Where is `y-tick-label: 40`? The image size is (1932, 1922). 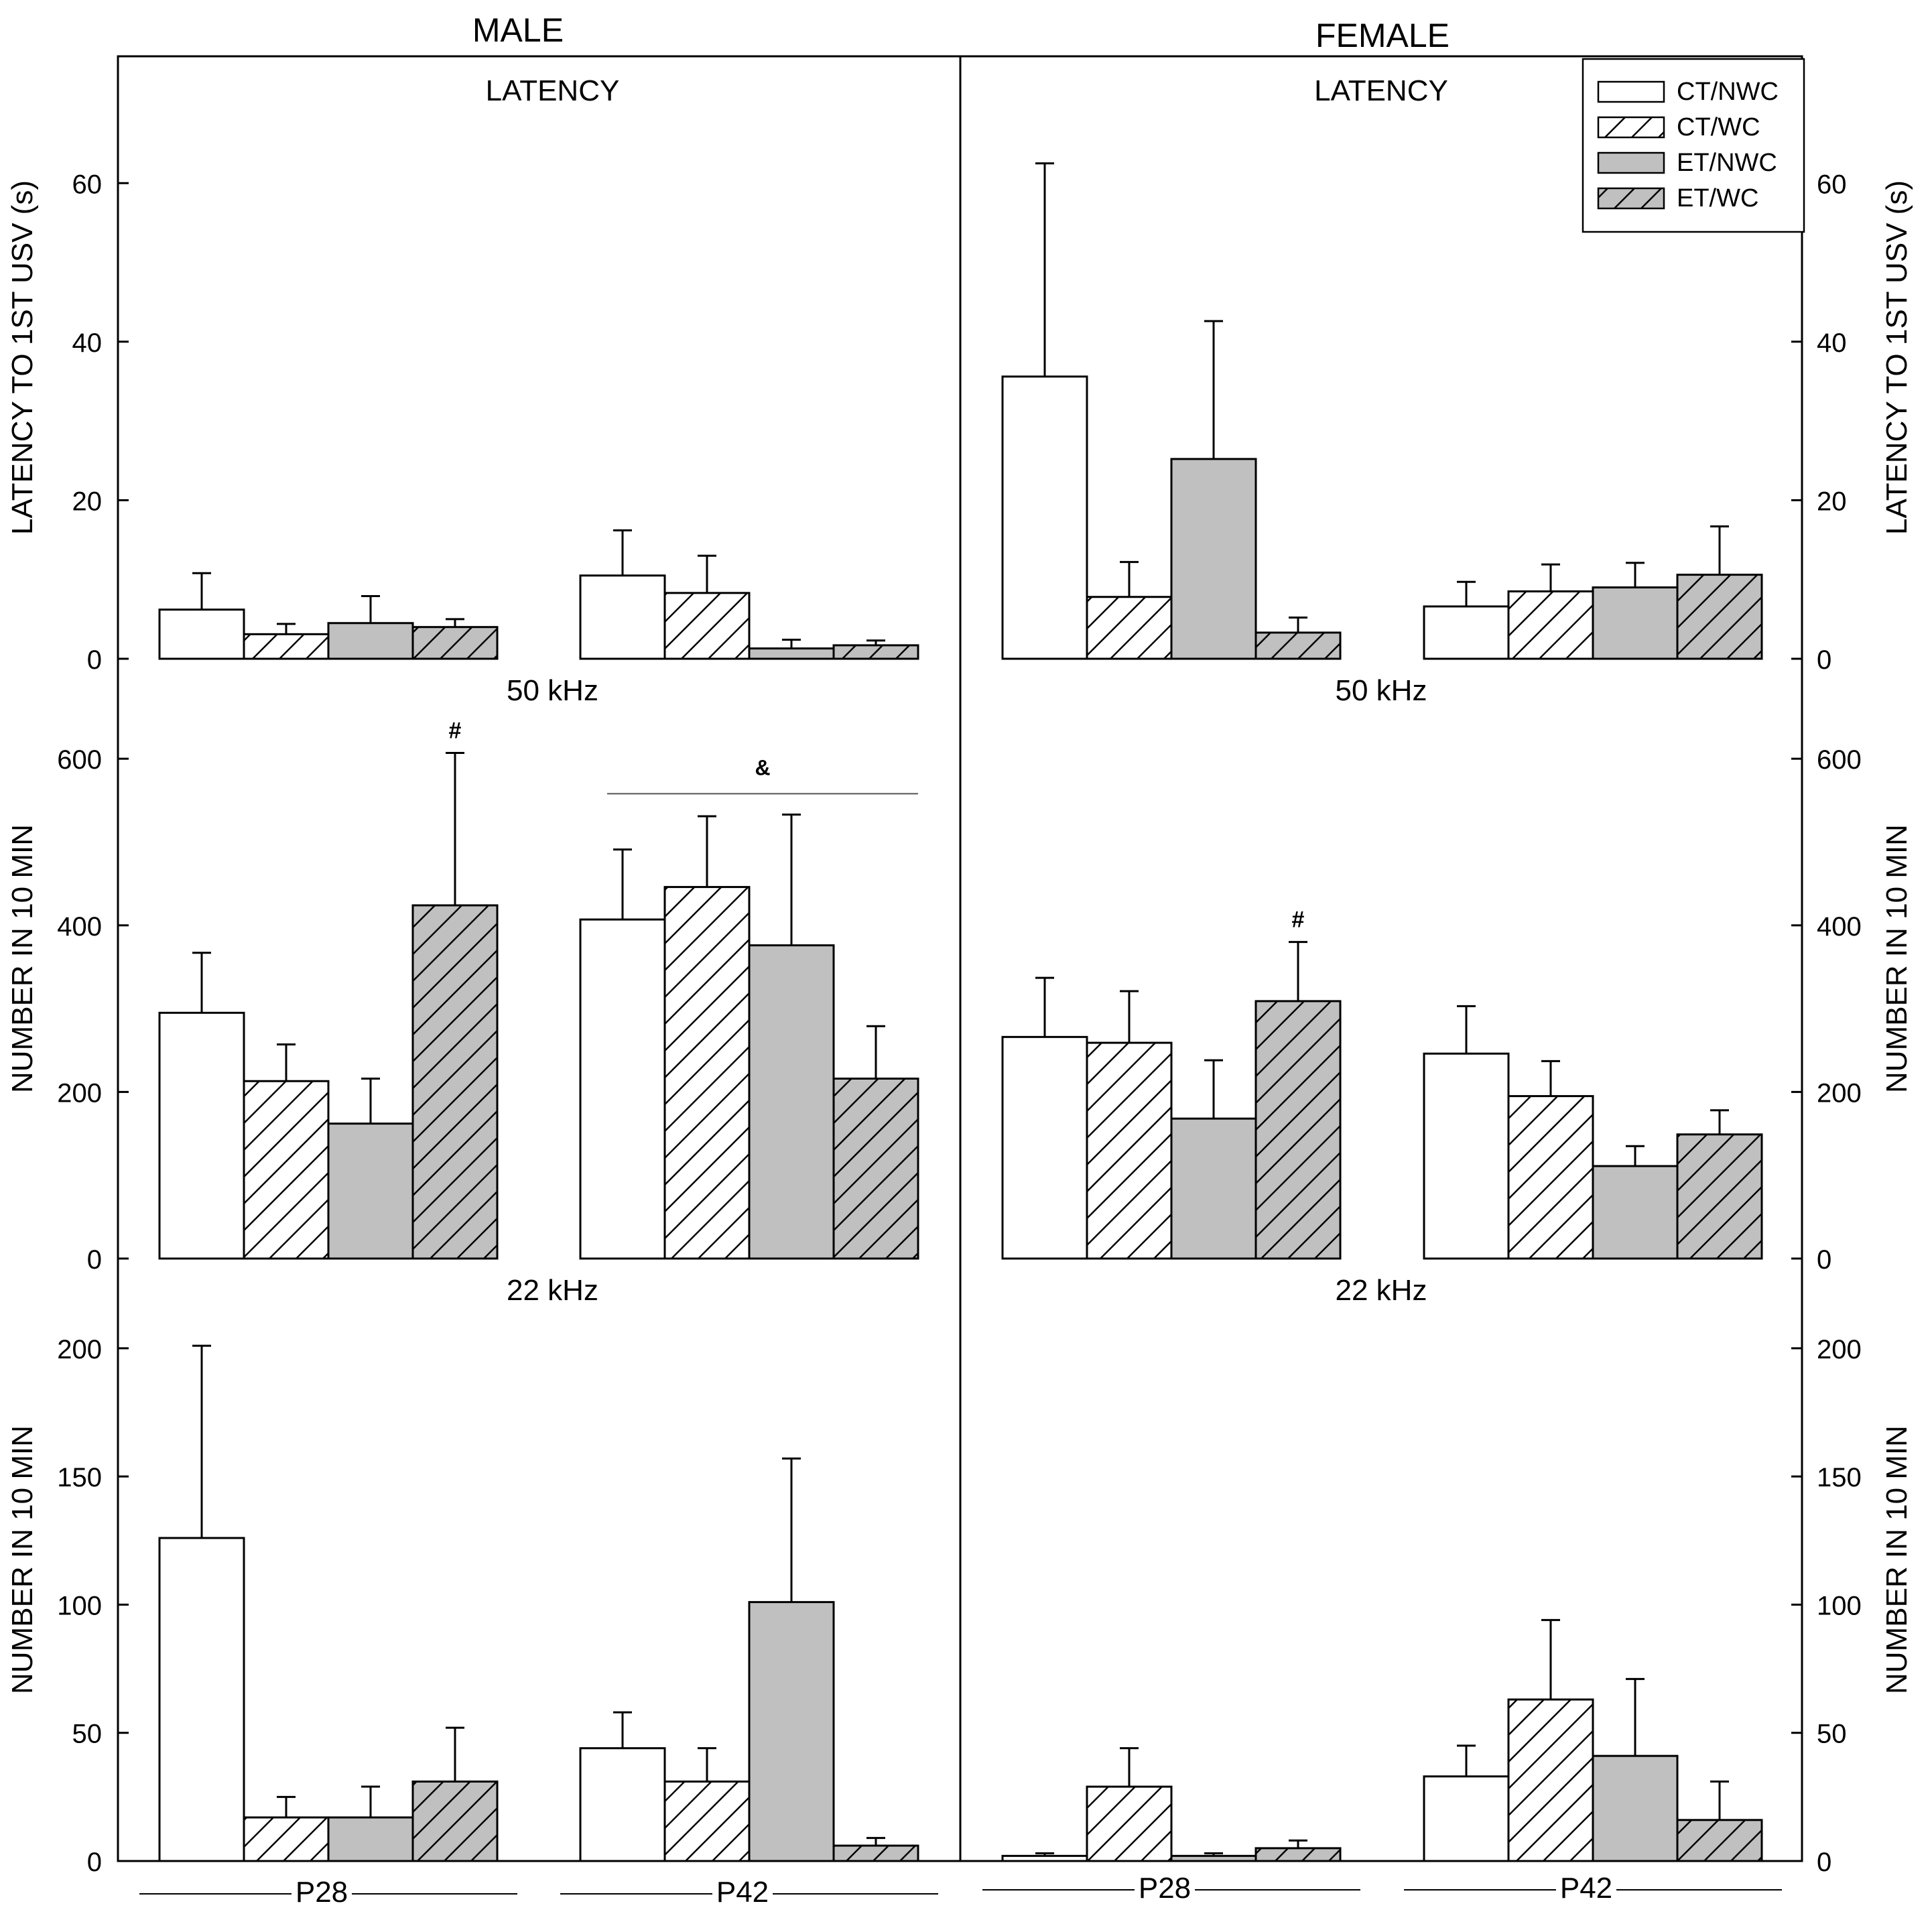
y-tick-label: 40 is located at coordinates (87, 343).